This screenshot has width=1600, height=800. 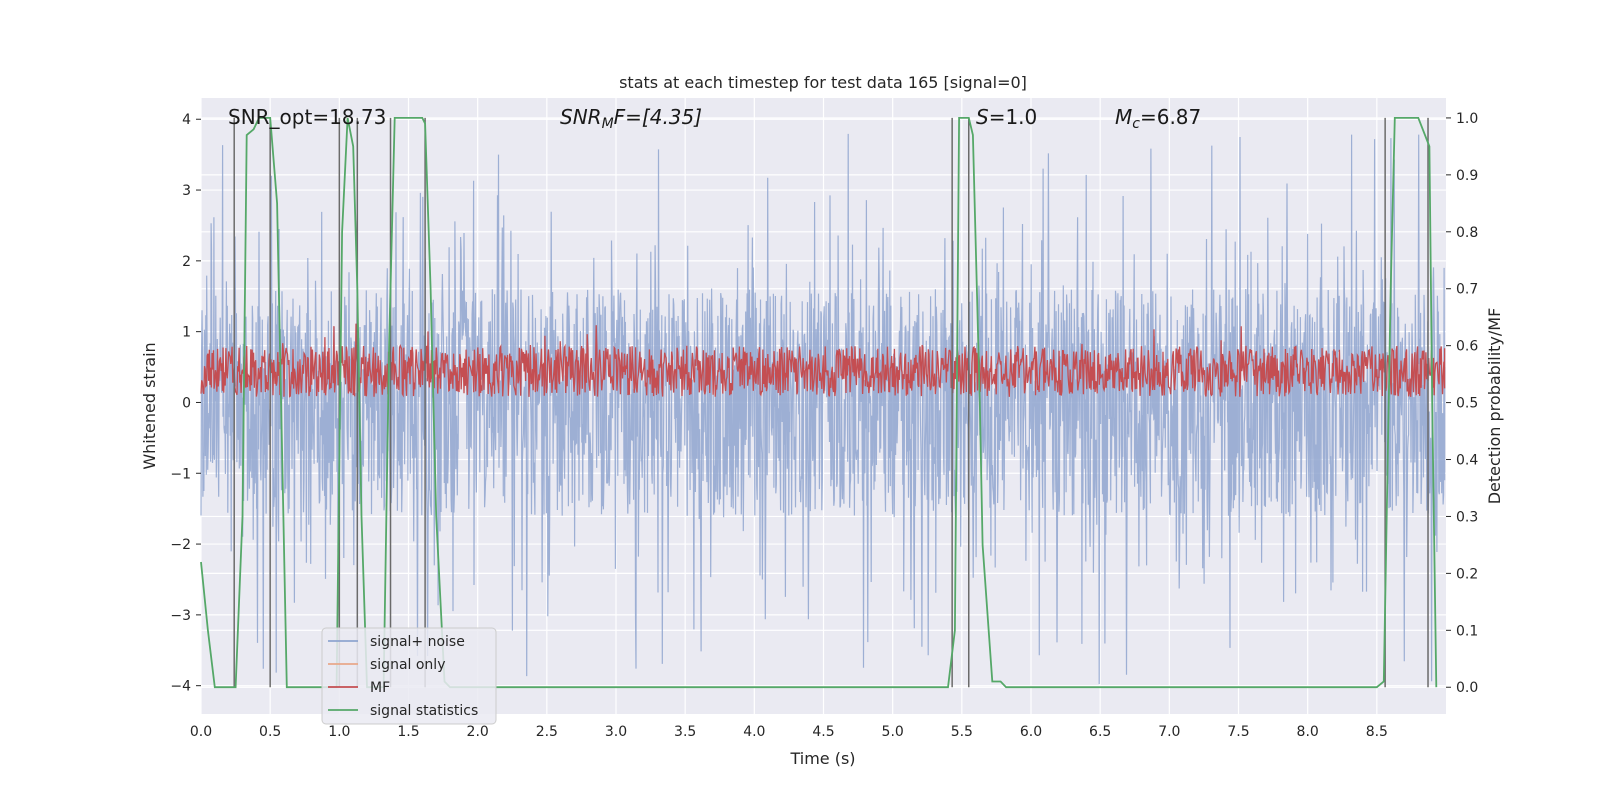 What do you see at coordinates (823, 732) in the screenshot?
I see `x-tick-label: 4.5` at bounding box center [823, 732].